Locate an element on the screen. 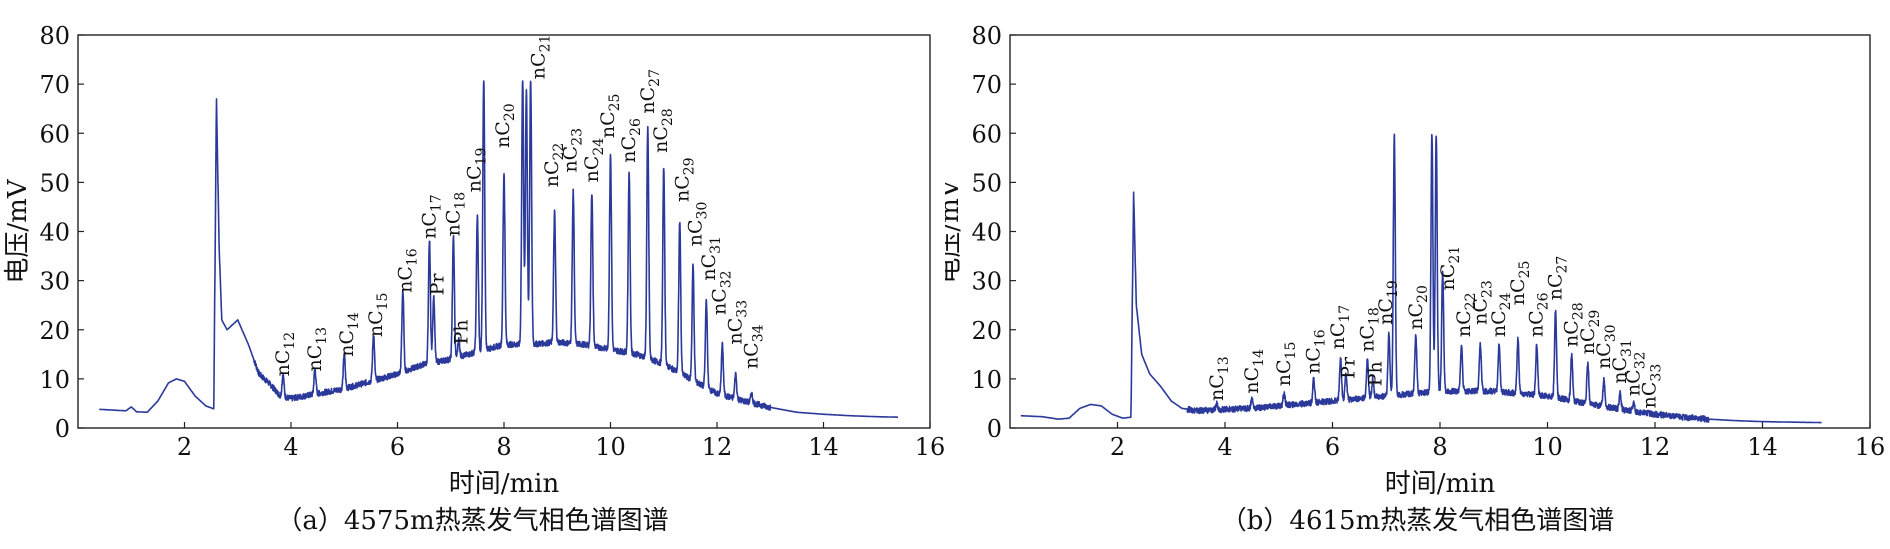  peak-label: nC34 is located at coordinates (754, 346).